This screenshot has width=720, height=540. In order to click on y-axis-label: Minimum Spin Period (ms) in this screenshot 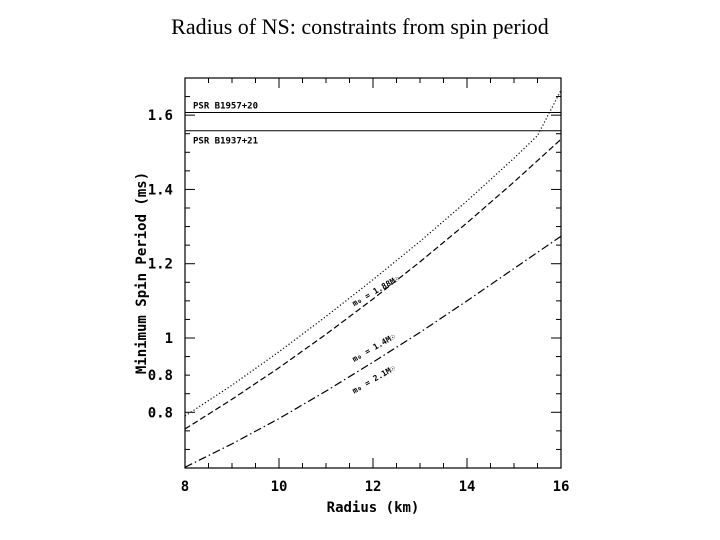, I will do `click(142, 273)`.